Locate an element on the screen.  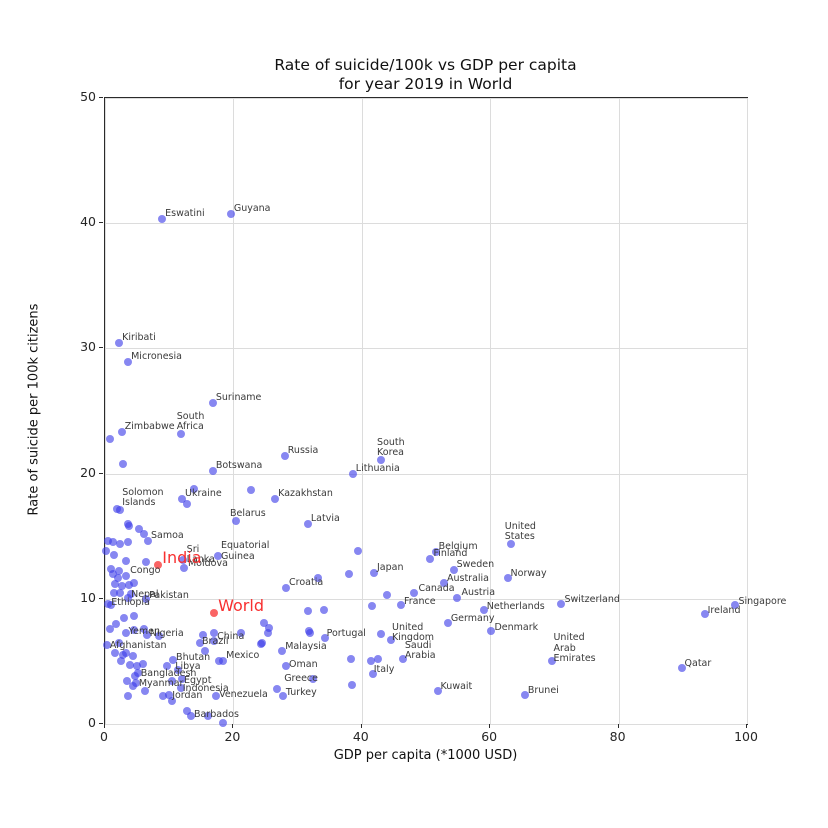
country-label: Indonesia is located at coordinates (205, 688).